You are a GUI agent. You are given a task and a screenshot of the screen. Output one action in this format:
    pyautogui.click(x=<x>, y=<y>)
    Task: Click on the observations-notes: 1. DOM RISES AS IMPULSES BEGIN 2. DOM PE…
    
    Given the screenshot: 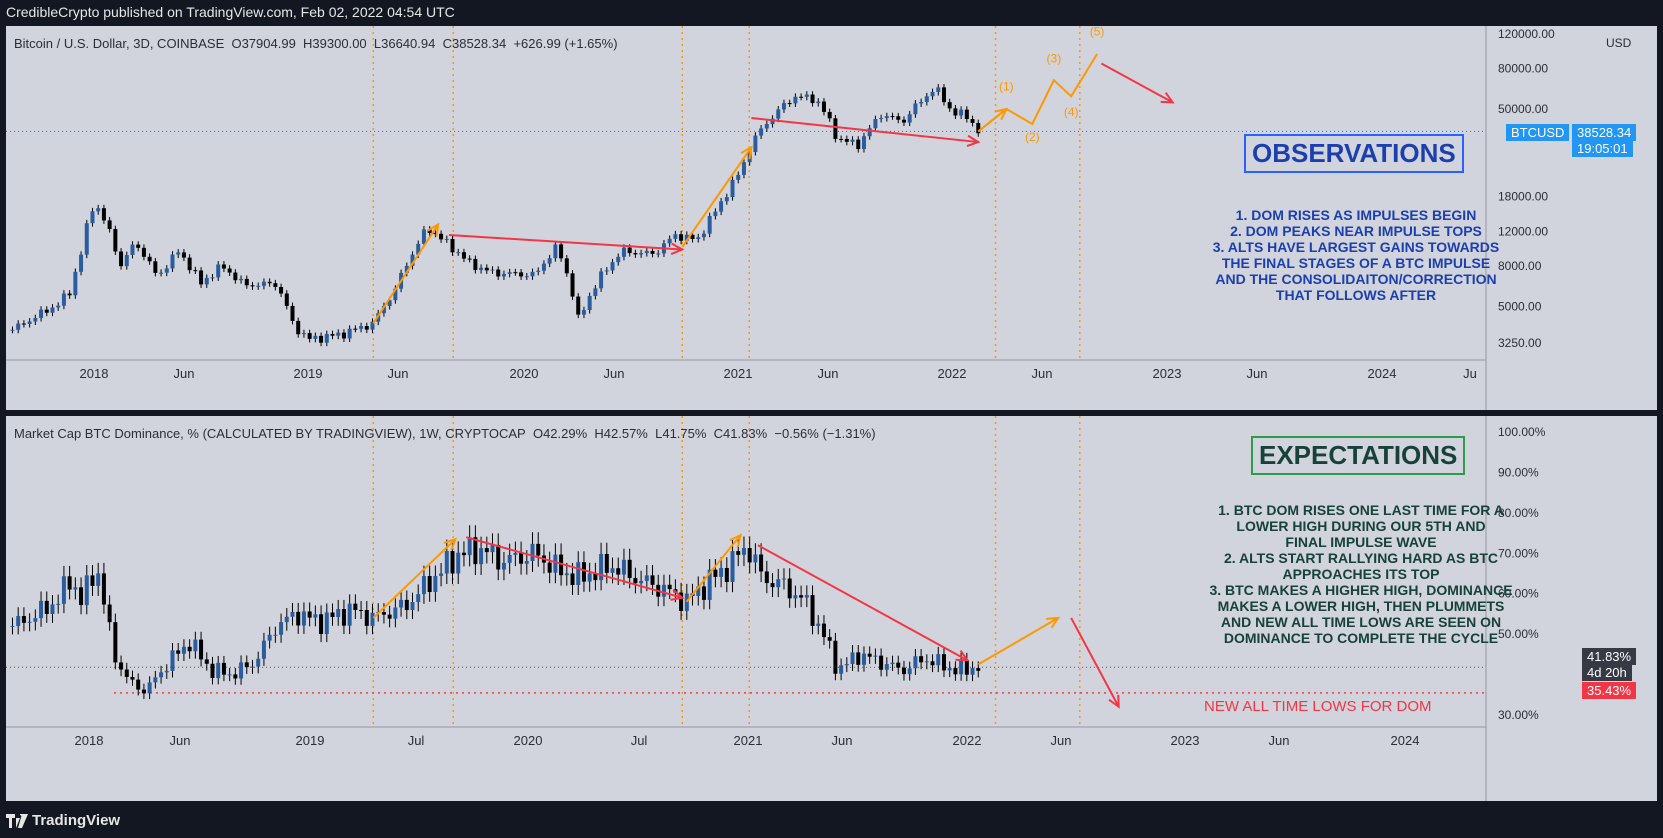 What is the action you would take?
    pyautogui.click(x=1356, y=255)
    